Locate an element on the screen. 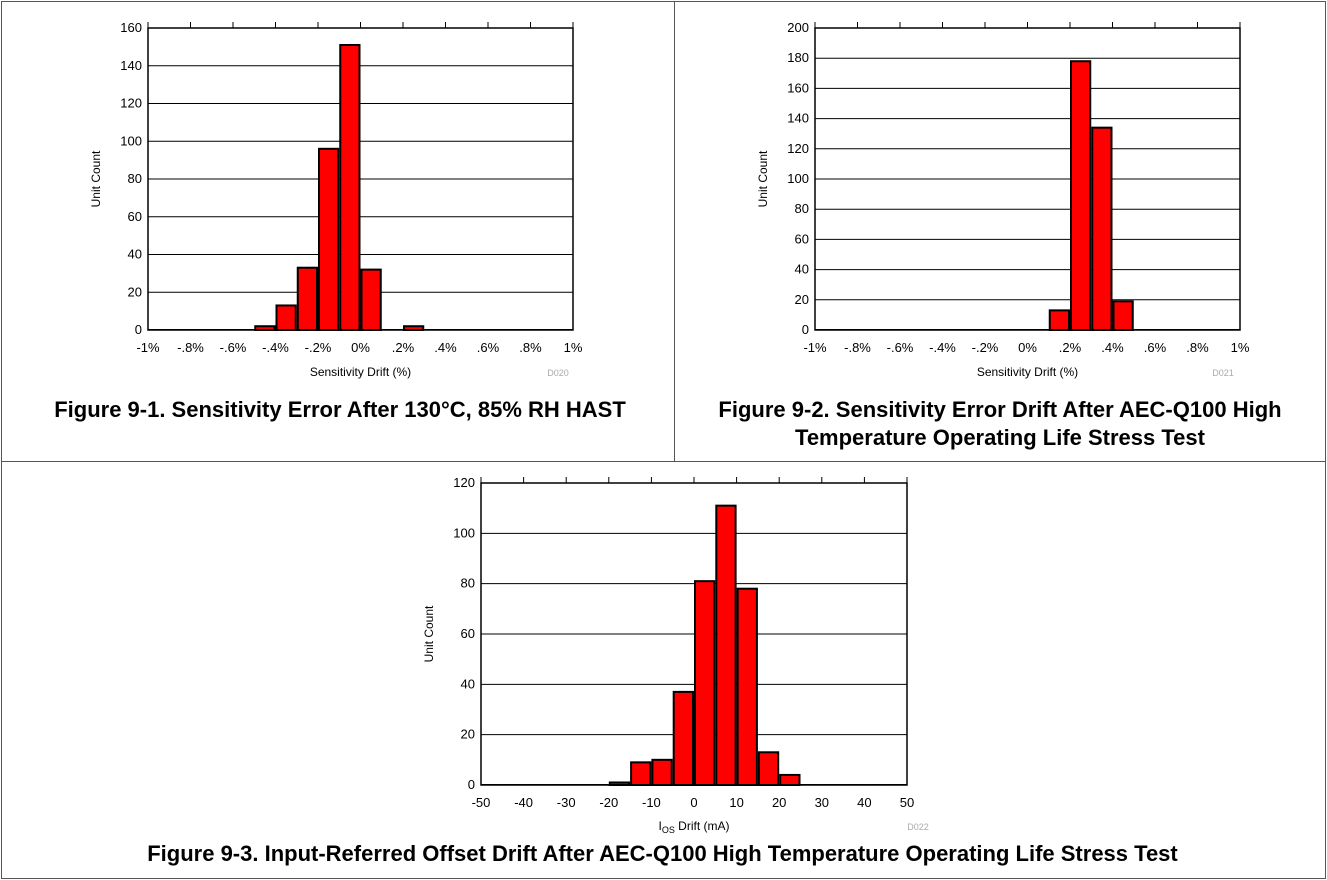  figure-code-label: D020 is located at coordinates (558, 373).